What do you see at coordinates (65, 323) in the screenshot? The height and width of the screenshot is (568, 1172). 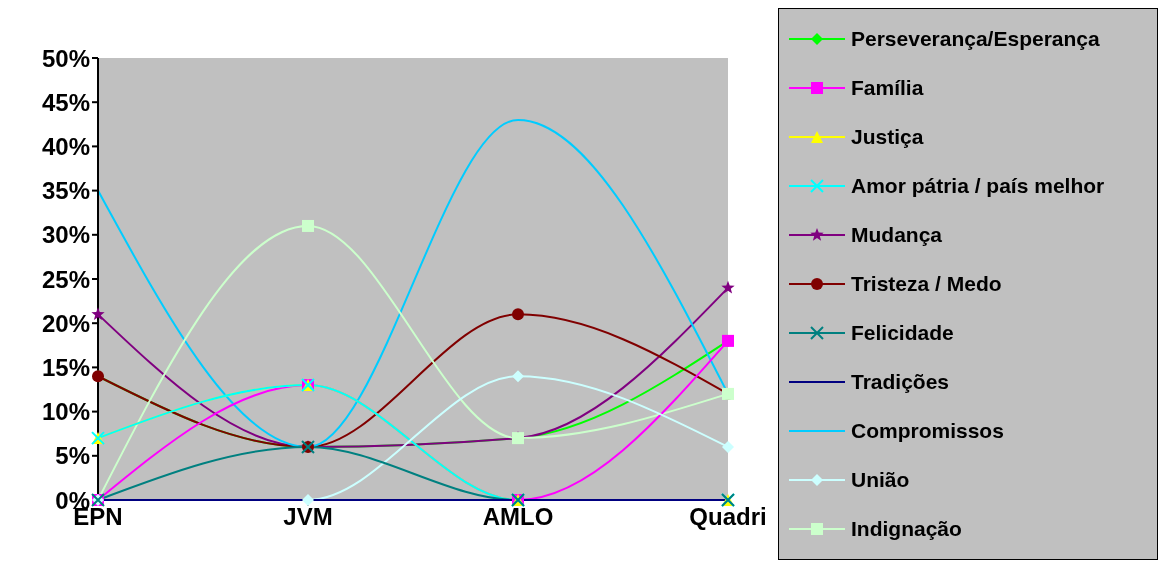 I see `y-tick-label: 20%` at bounding box center [65, 323].